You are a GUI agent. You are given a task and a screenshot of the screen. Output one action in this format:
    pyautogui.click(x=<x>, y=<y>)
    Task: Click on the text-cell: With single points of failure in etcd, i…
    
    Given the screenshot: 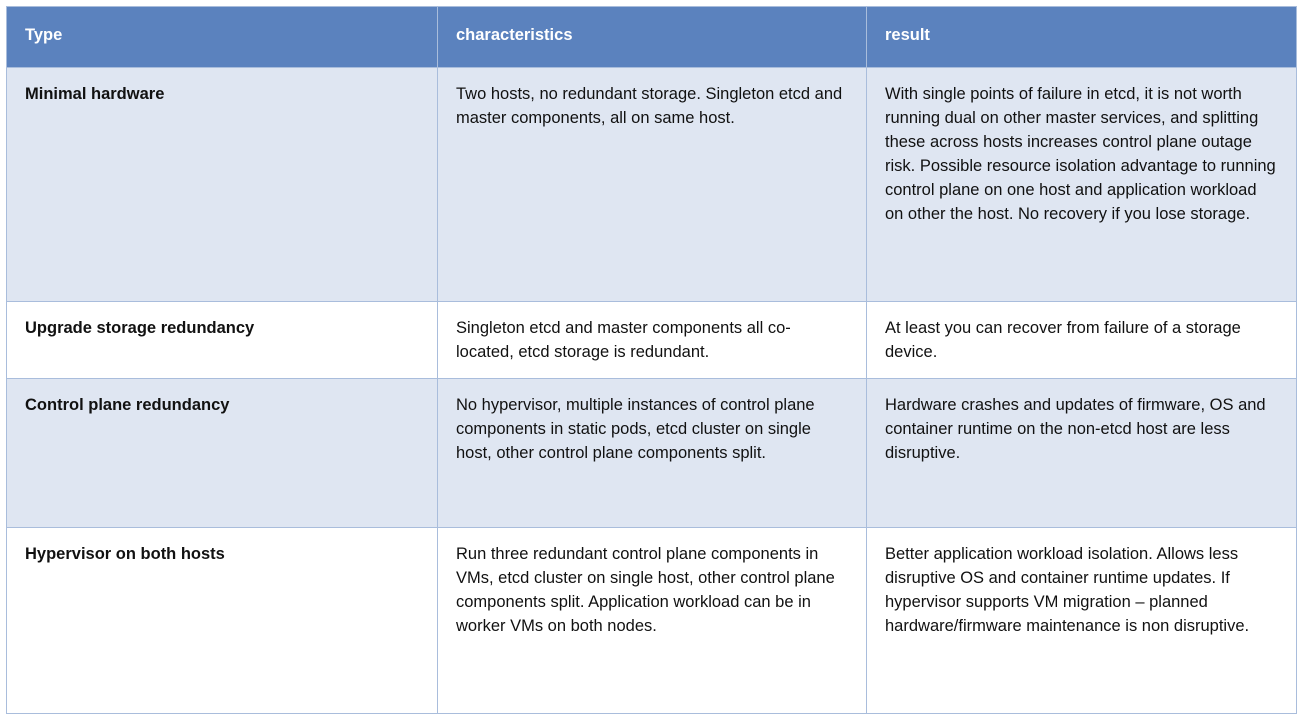 What is the action you would take?
    pyautogui.click(x=1081, y=184)
    